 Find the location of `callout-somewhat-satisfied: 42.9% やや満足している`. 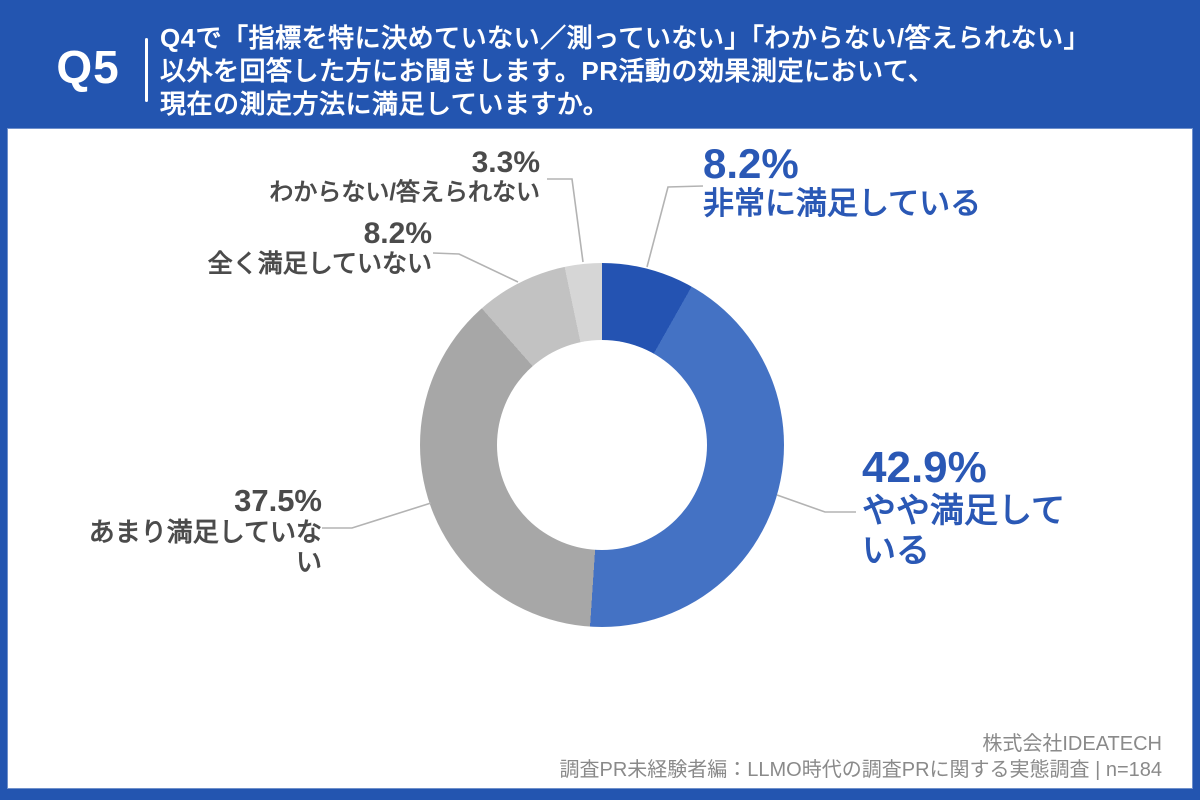

callout-somewhat-satisfied: 42.9% やや満足している is located at coordinates (975, 508).